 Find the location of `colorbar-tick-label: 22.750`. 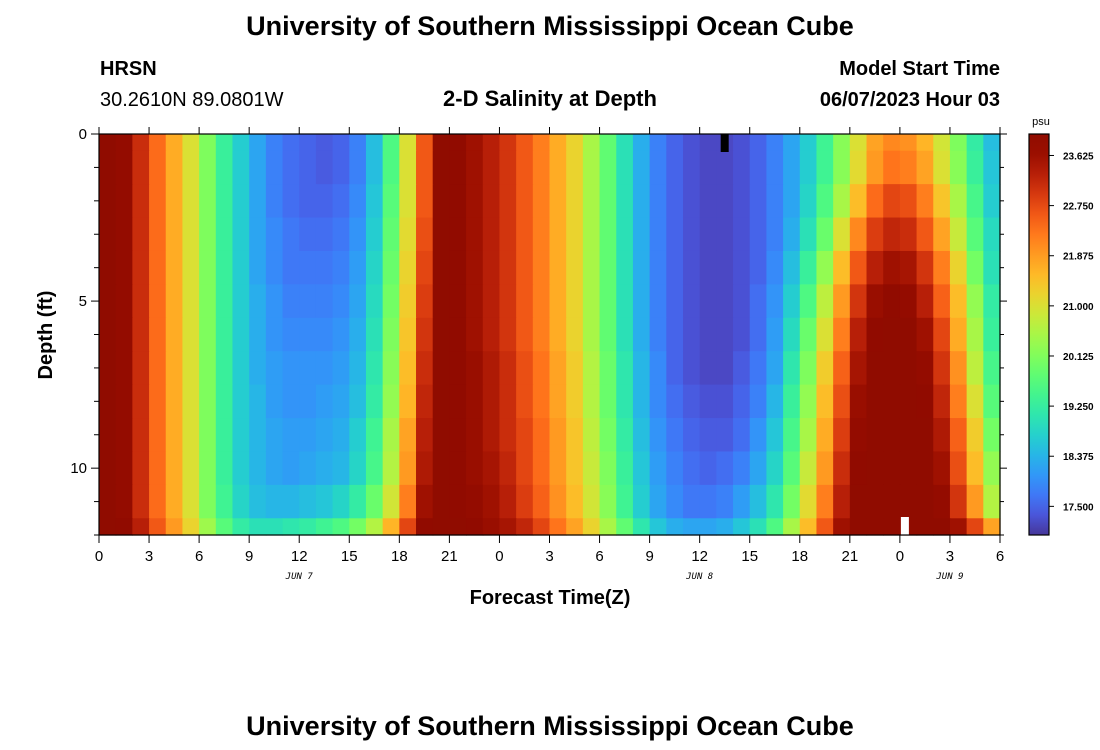

colorbar-tick-label: 22.750 is located at coordinates (1078, 207).